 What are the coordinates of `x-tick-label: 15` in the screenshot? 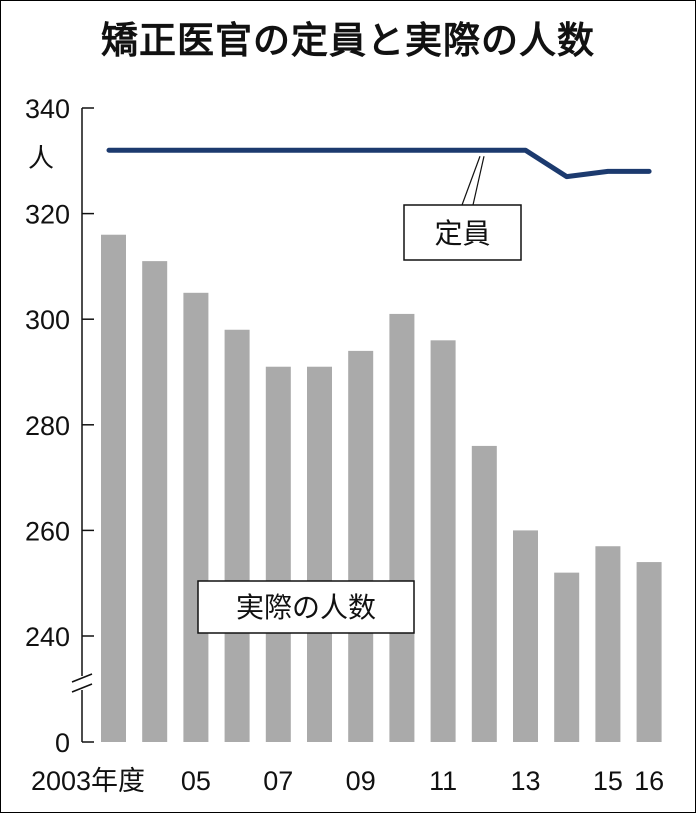 It's located at (608, 781).